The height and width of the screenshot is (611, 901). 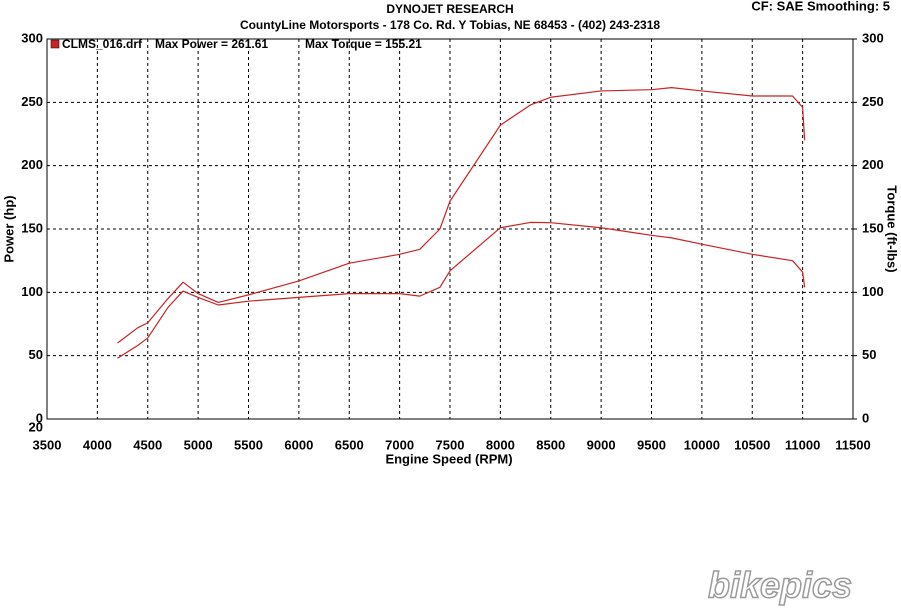 What do you see at coordinates (399, 444) in the screenshot?
I see `x-tick-label: 7000` at bounding box center [399, 444].